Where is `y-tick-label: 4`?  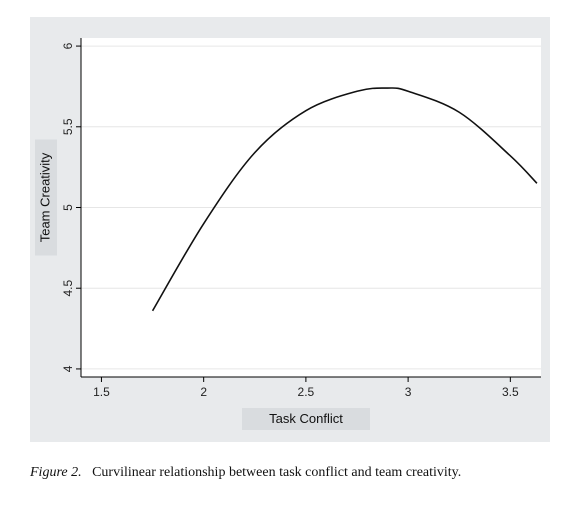 y-tick-label: 4 is located at coordinates (68, 368).